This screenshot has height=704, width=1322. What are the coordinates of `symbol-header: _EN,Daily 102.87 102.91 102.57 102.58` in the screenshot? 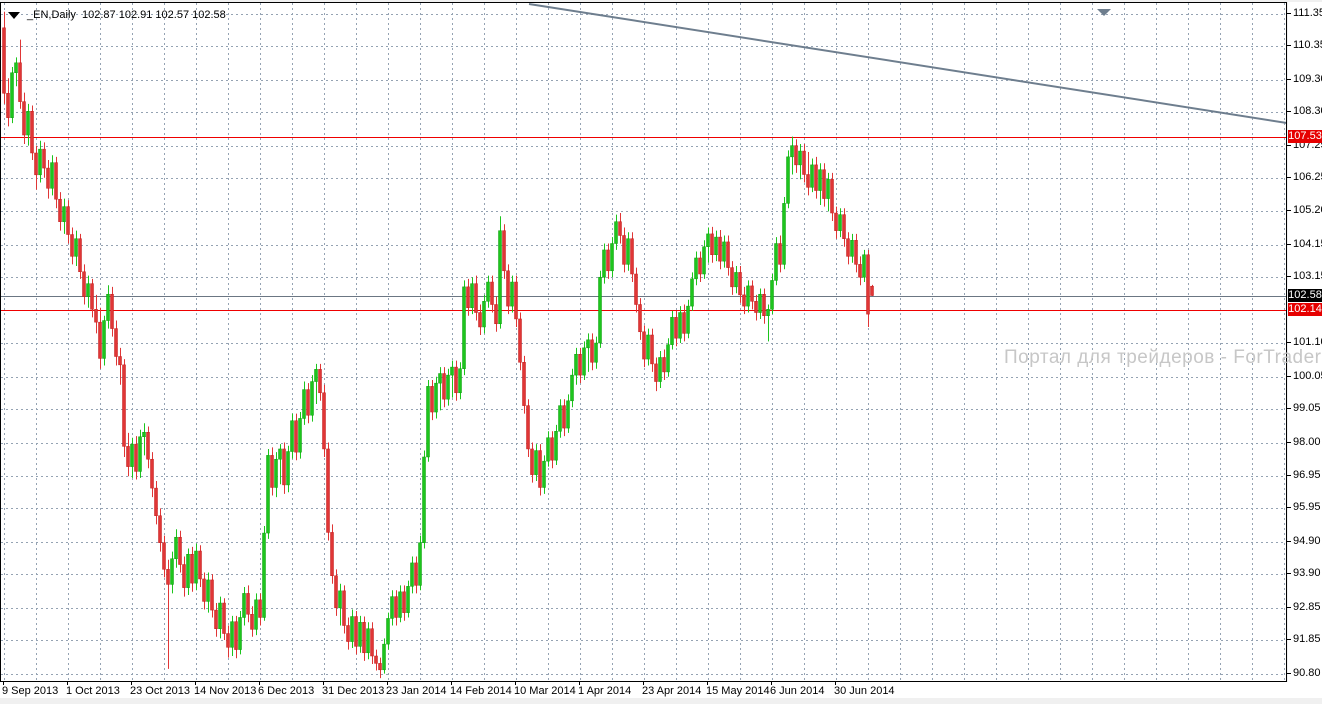 It's located at (117, 15).